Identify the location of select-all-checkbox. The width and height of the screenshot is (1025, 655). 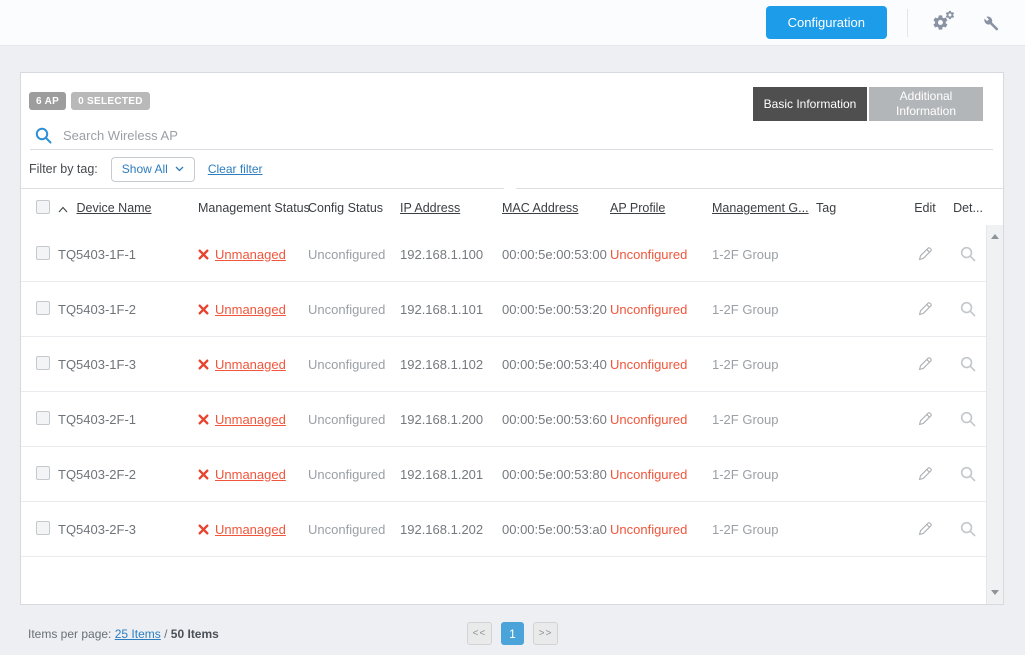
(43, 206).